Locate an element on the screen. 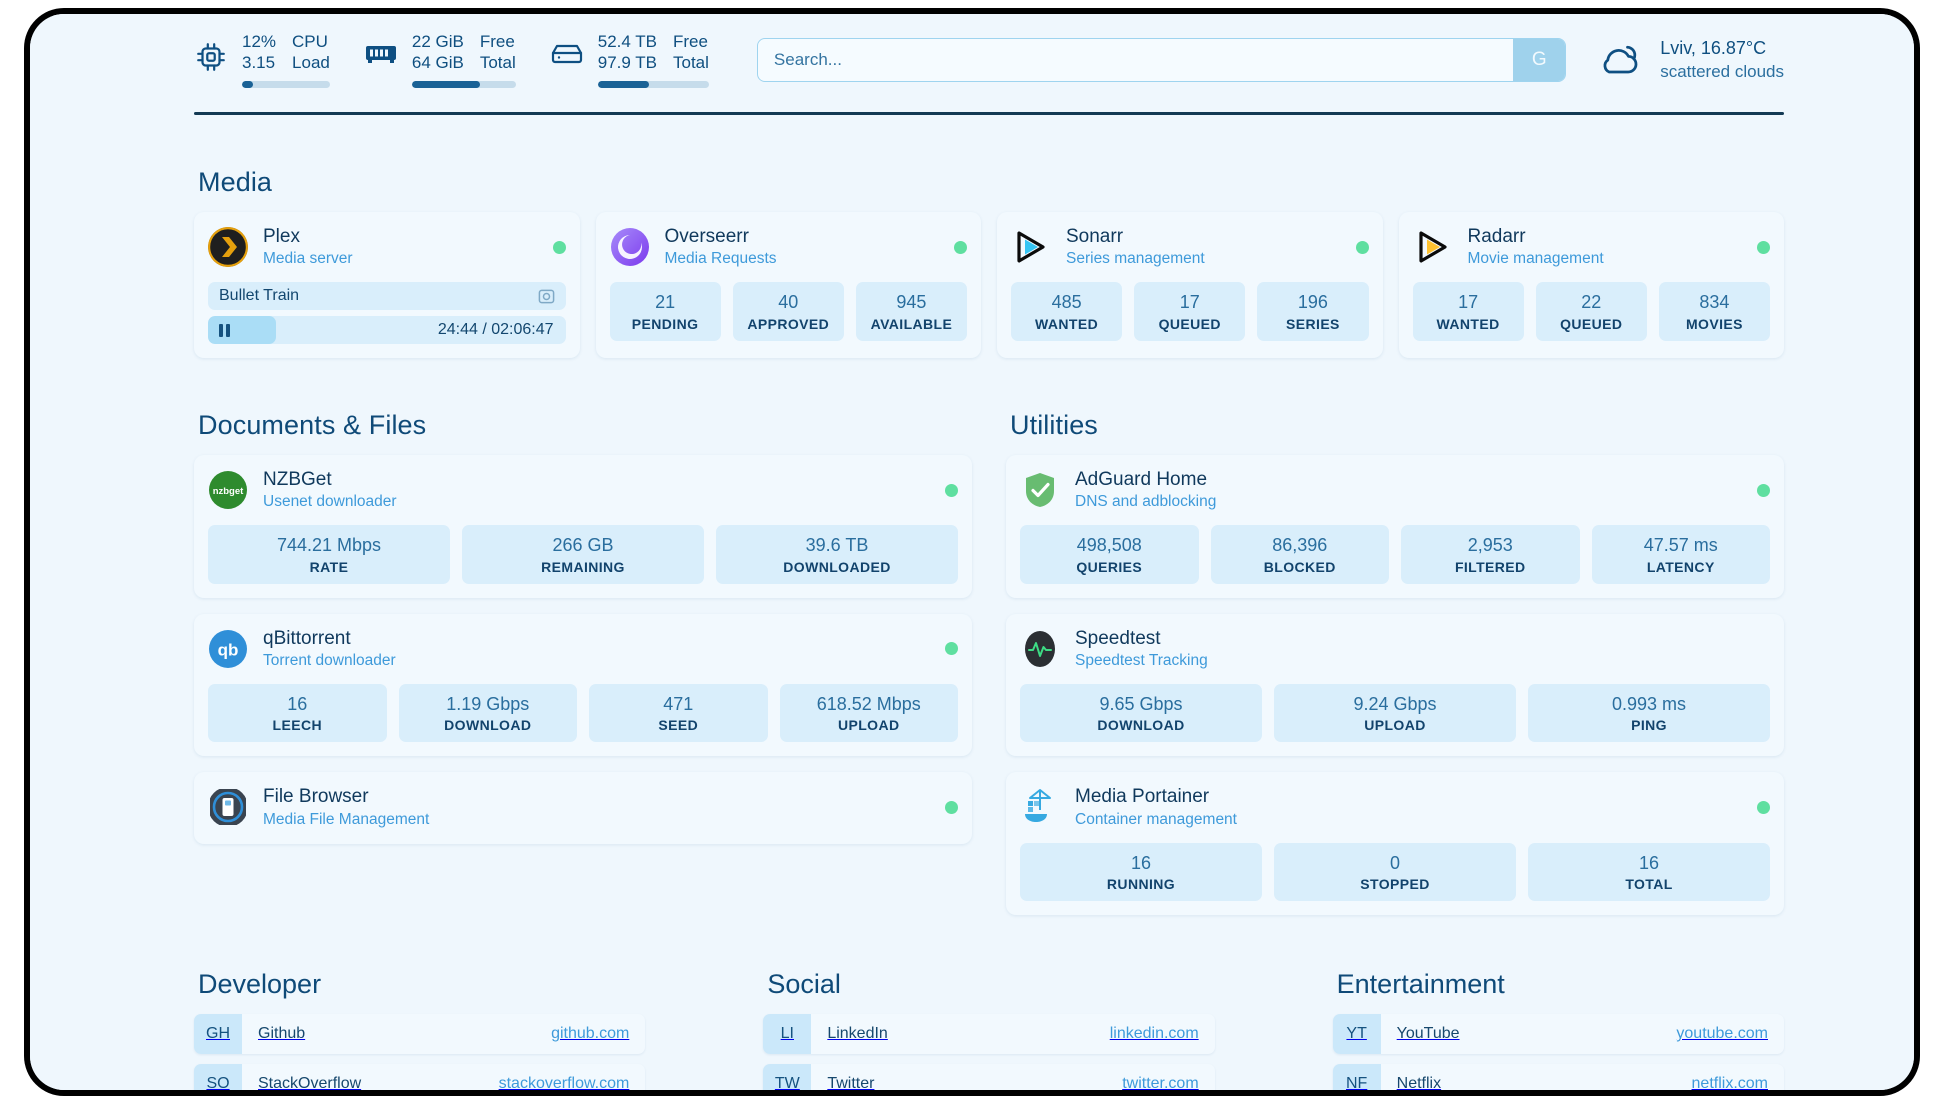 Image resolution: width=1944 pixels, height=1104 pixels. stat-upload: 618.52 Mbps UPLOAD is located at coordinates (868, 713).